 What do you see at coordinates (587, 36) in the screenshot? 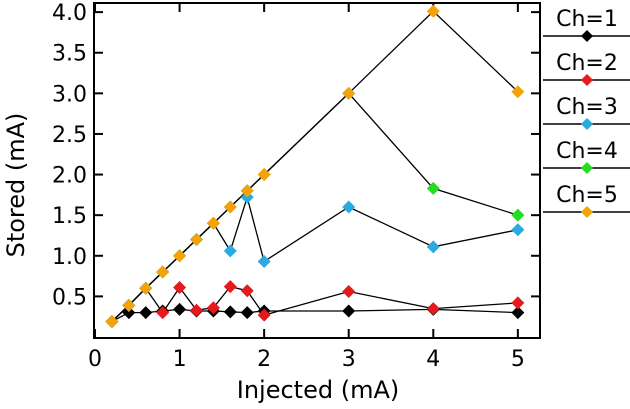
I see `legend-marker-ch1` at bounding box center [587, 36].